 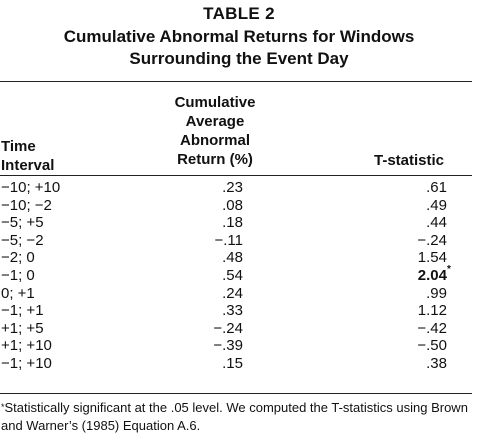 What do you see at coordinates (22, 311) in the screenshot?
I see `cell-interval: −1; +1` at bounding box center [22, 311].